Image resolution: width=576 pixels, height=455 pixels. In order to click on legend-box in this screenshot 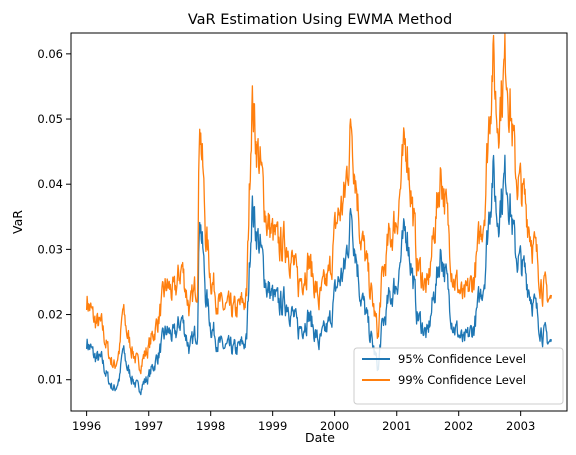, I will do `click(458, 376)`.